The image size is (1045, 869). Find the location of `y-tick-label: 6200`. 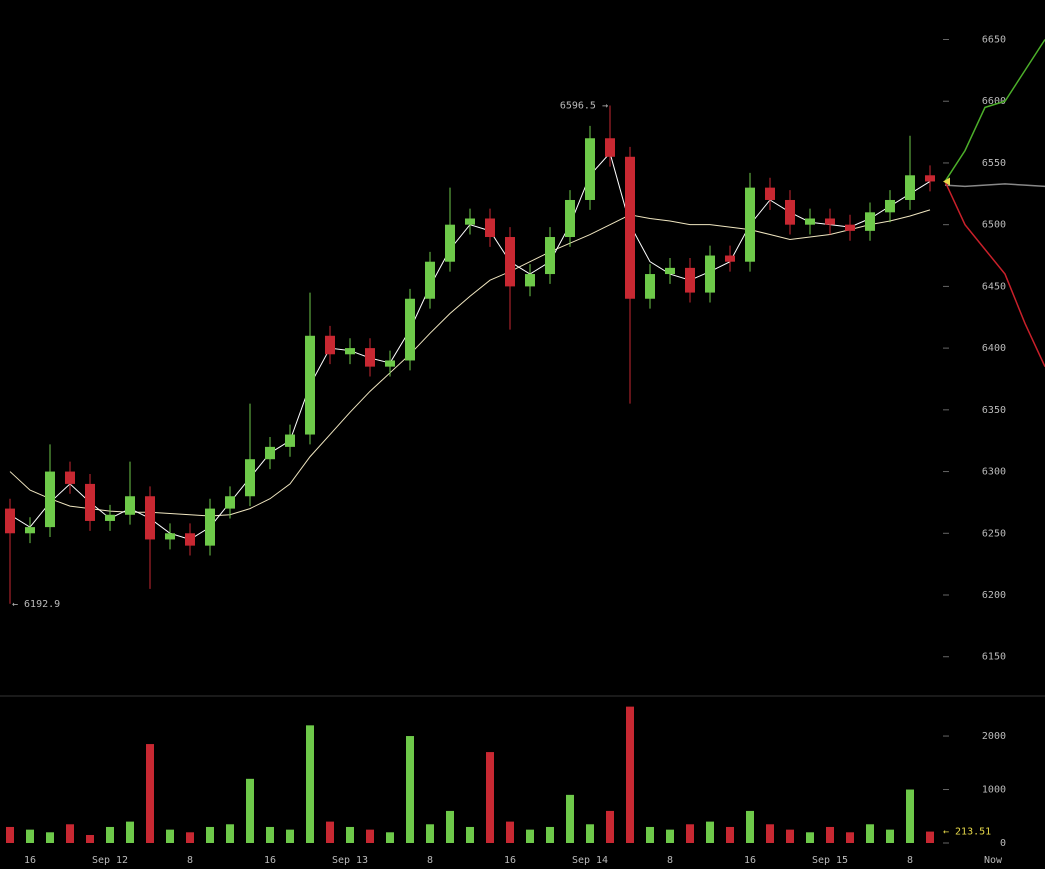

y-tick-label: 6200 is located at coordinates (994, 595).